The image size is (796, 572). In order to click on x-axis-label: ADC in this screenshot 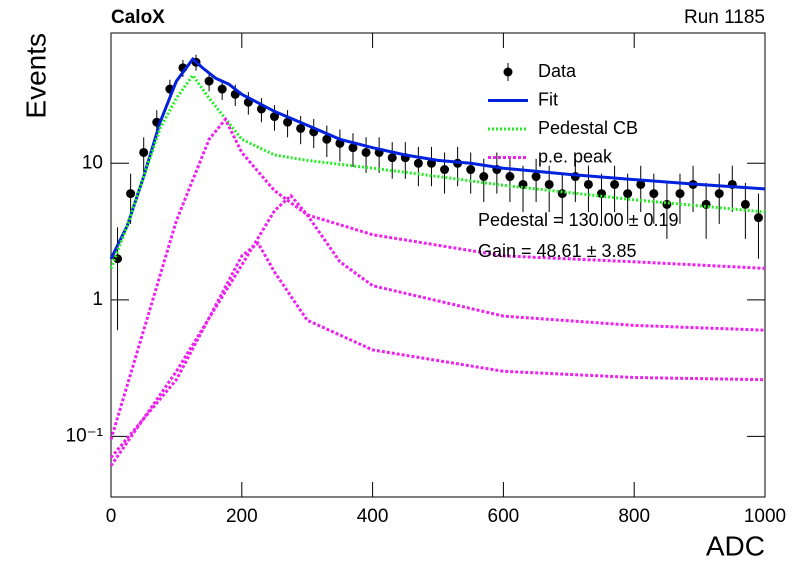, I will do `click(735, 545)`.